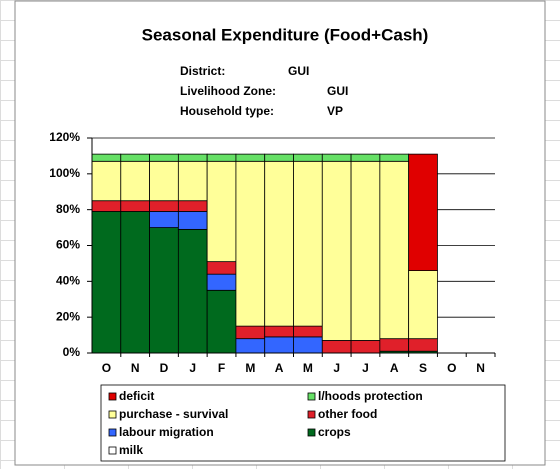 This screenshot has width=560, height=469. I want to click on x-tick-label: D, so click(164, 368).